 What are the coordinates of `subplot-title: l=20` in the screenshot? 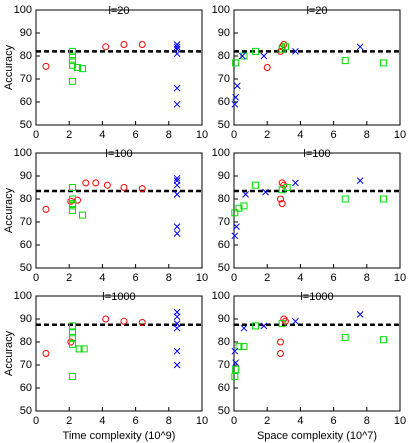 It's located at (316, 11).